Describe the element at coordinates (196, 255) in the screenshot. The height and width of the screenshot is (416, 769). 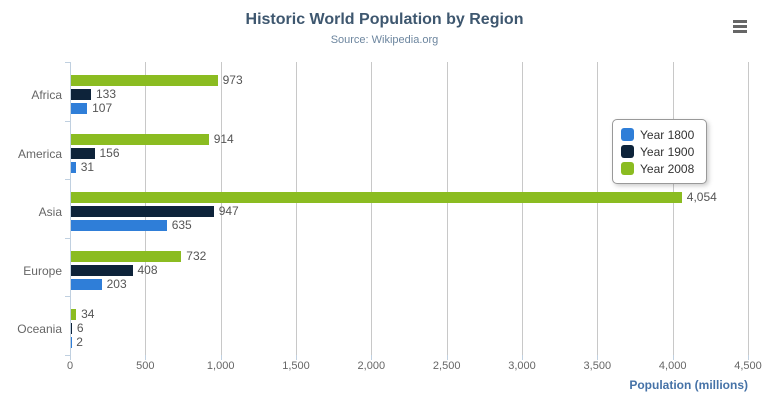
I see `data-label-europe-year-2008: 732` at that location.